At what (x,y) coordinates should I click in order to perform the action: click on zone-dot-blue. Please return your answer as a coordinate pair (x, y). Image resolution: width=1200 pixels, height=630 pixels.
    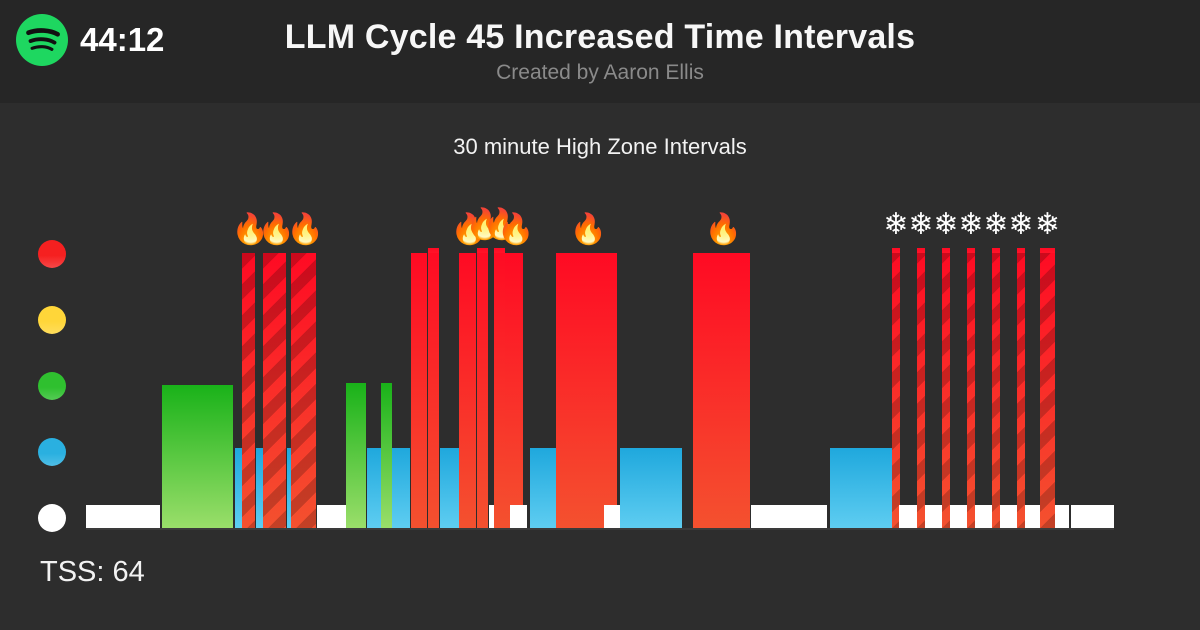
    Looking at the image, I should click on (52, 452).